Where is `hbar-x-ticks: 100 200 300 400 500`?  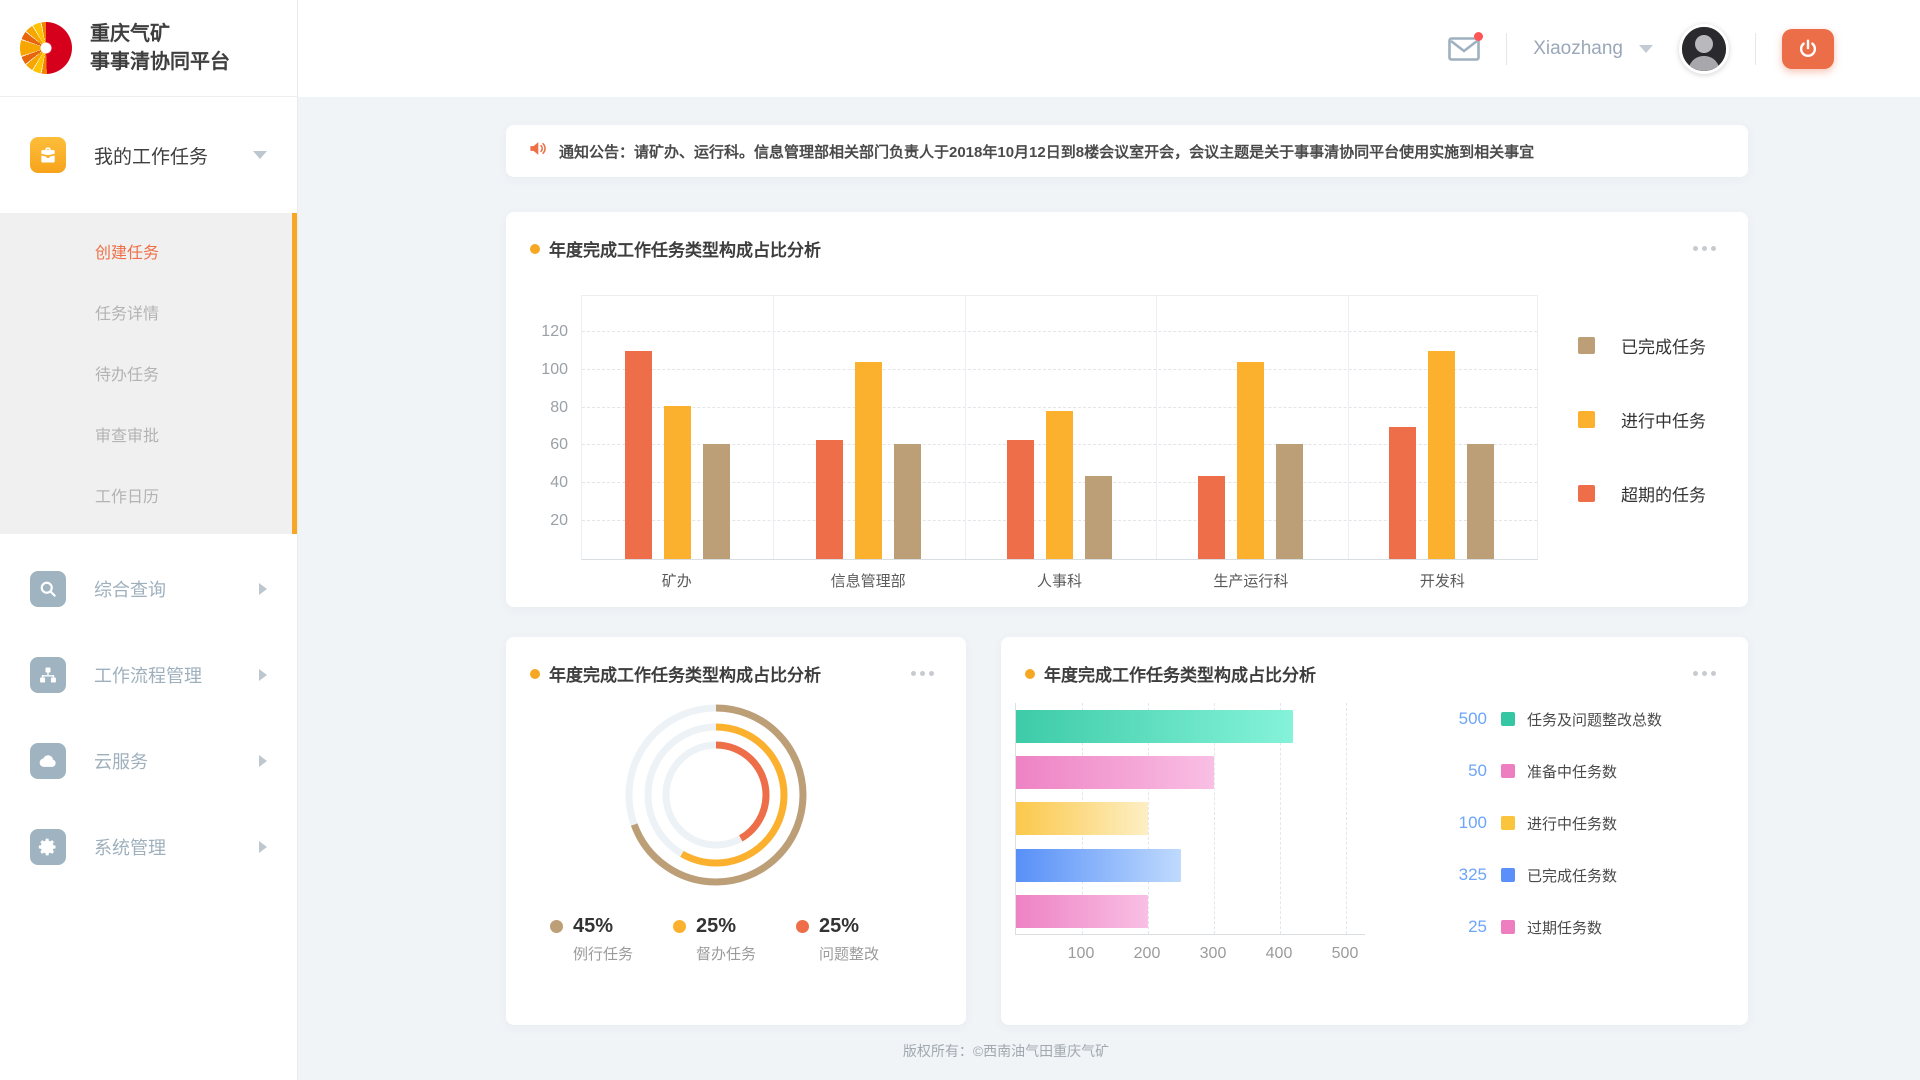 hbar-x-ticks: 100 200 300 400 500 is located at coordinates (1190, 955).